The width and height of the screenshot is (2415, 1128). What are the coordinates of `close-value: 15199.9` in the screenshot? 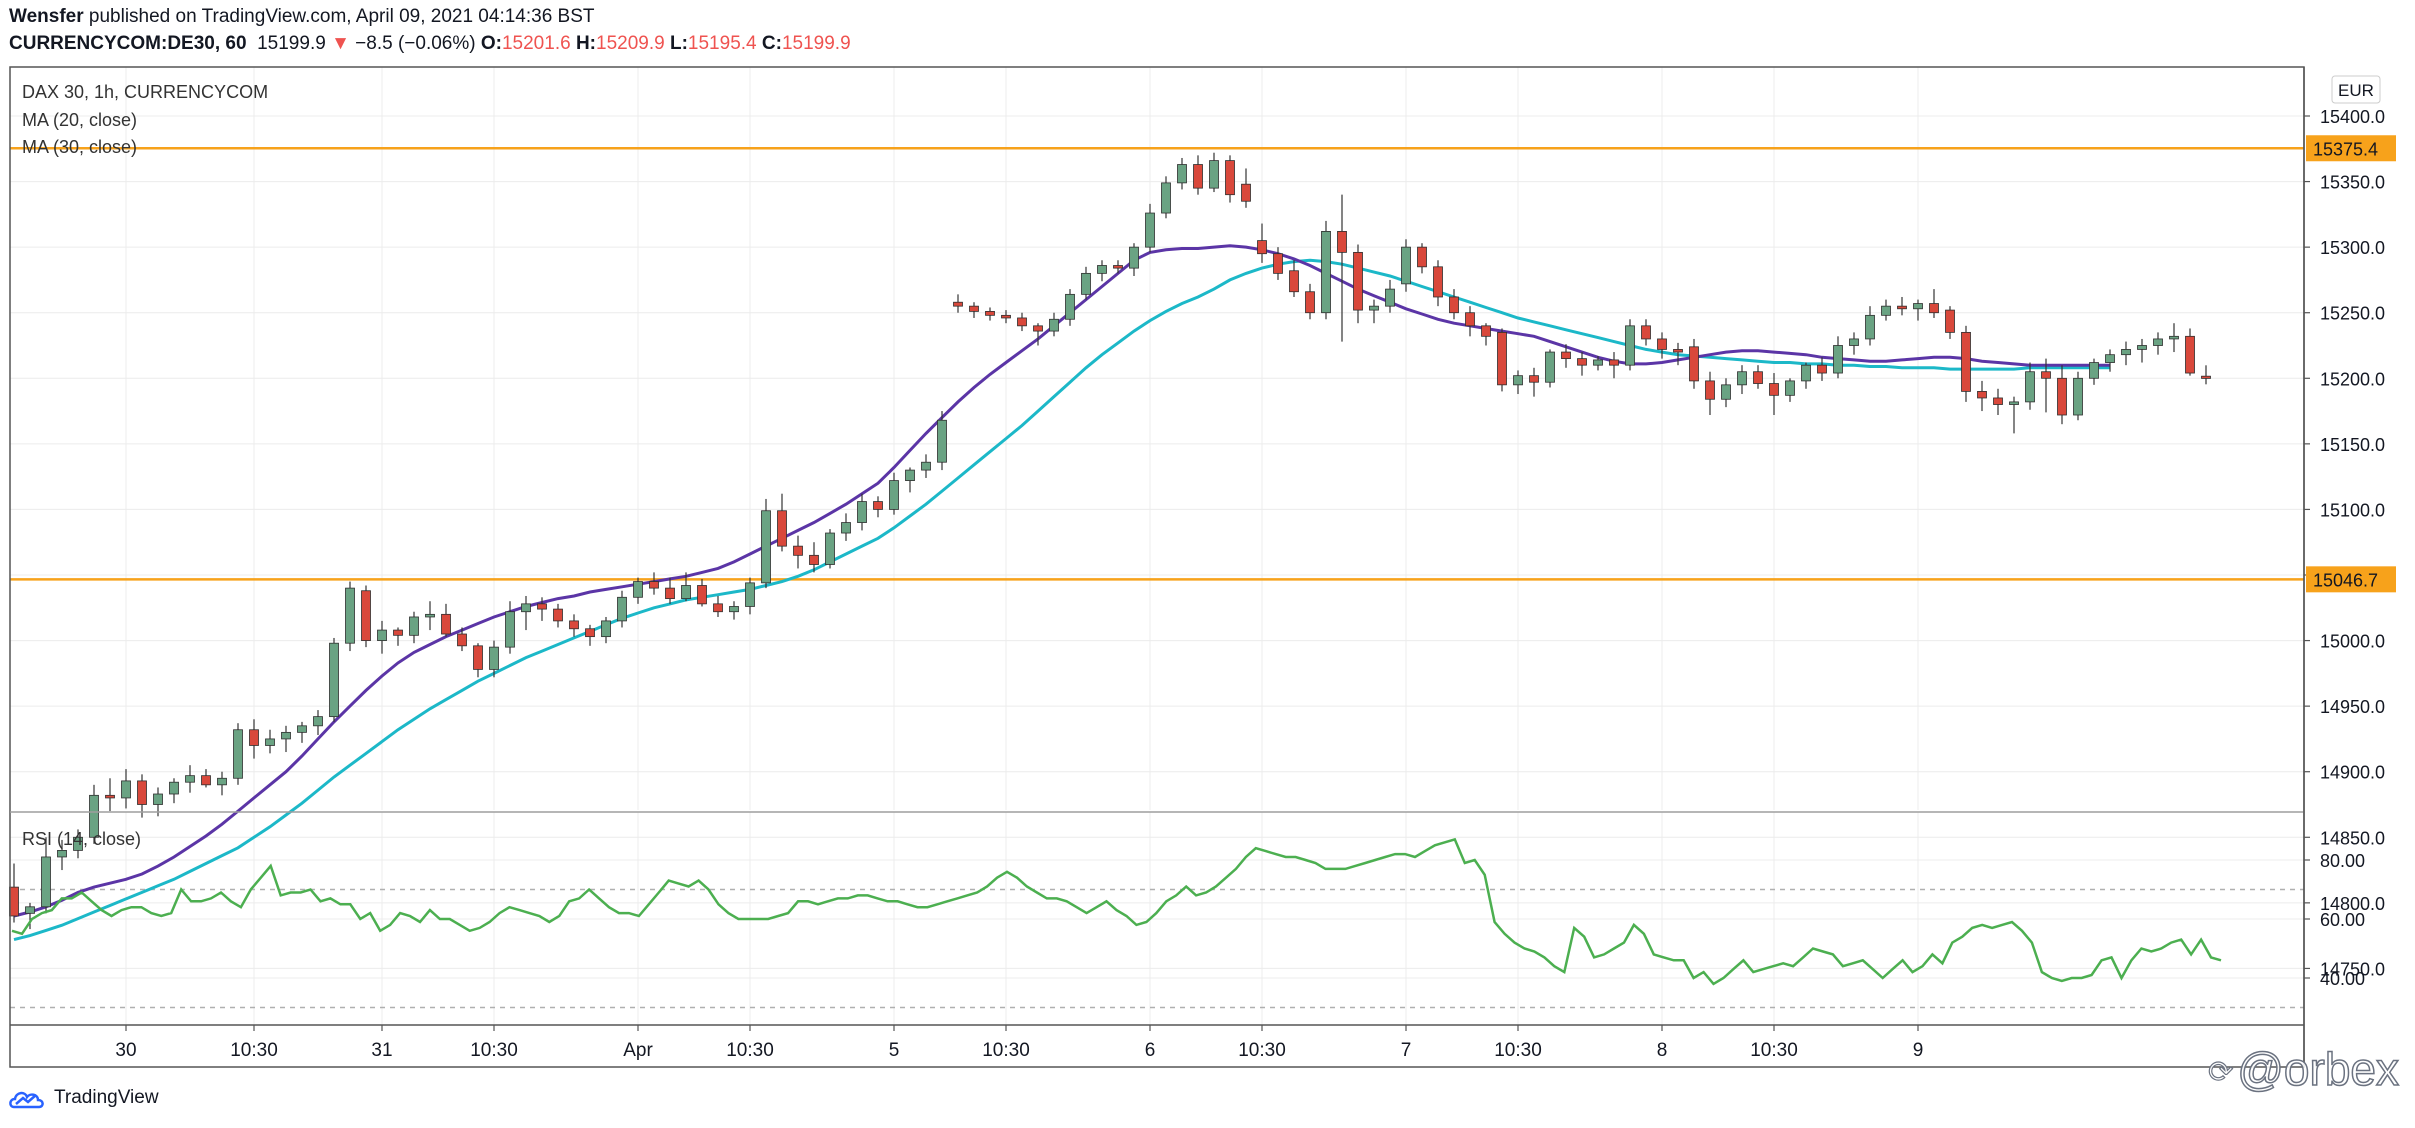 It's located at (816, 43).